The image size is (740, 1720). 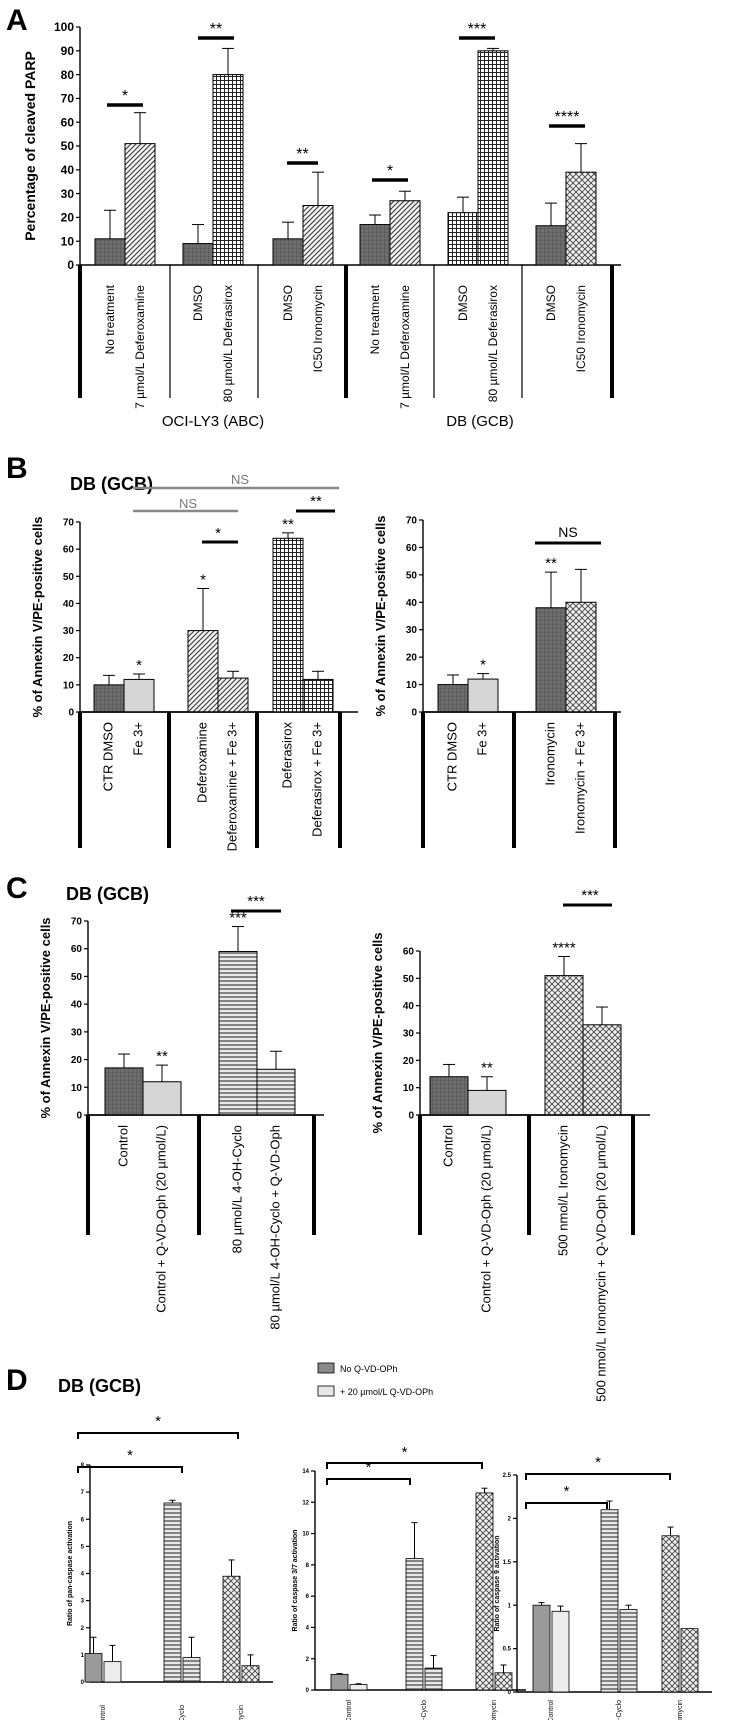 What do you see at coordinates (493, 343) in the screenshot?
I see `category-label: 80 µmol/L Deferasirox` at bounding box center [493, 343].